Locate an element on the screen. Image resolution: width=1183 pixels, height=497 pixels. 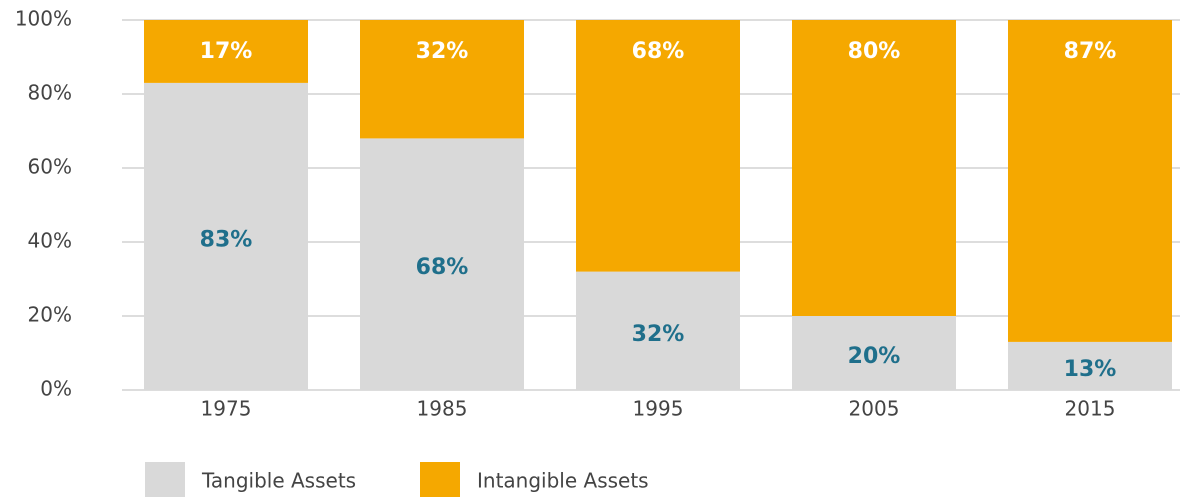
y-tick-label: 0% is located at coordinates (56, 389).